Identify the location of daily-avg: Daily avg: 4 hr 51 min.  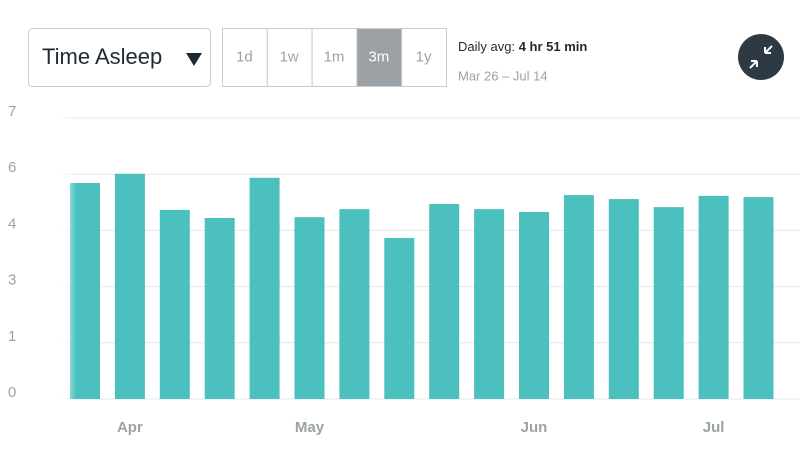
(522, 46).